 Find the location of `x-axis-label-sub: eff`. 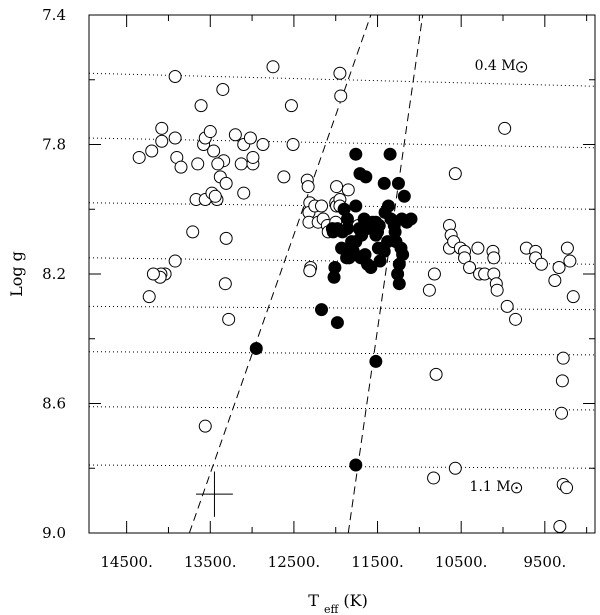

x-axis-label-sub: eff is located at coordinates (332, 609).